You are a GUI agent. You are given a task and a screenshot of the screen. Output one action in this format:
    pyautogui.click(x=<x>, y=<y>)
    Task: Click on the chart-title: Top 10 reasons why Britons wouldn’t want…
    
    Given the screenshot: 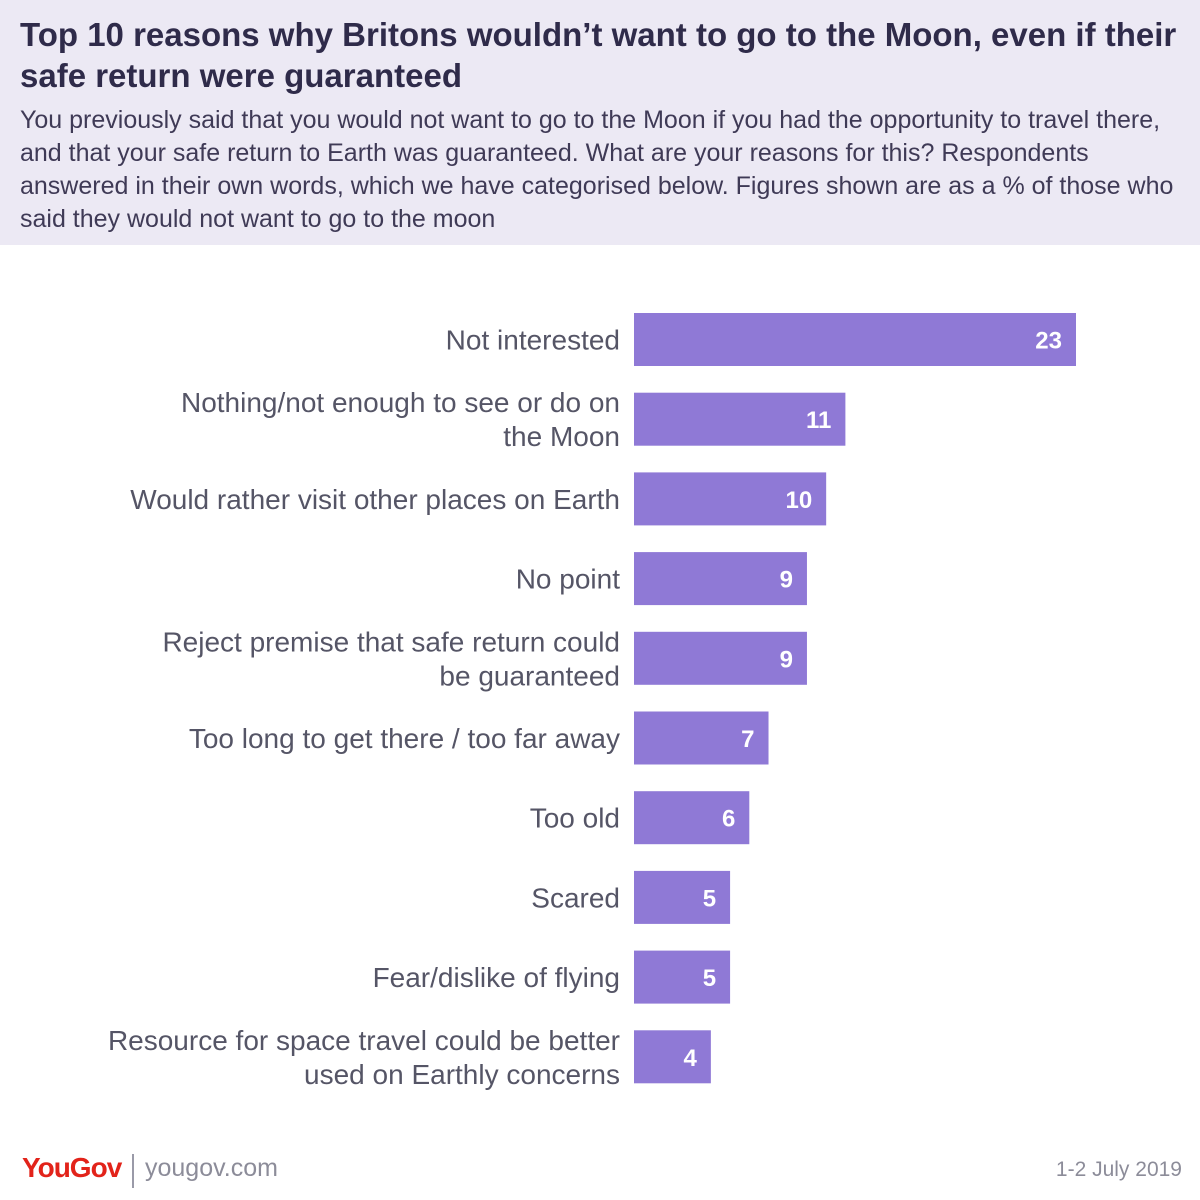 What is the action you would take?
    pyautogui.click(x=598, y=55)
    